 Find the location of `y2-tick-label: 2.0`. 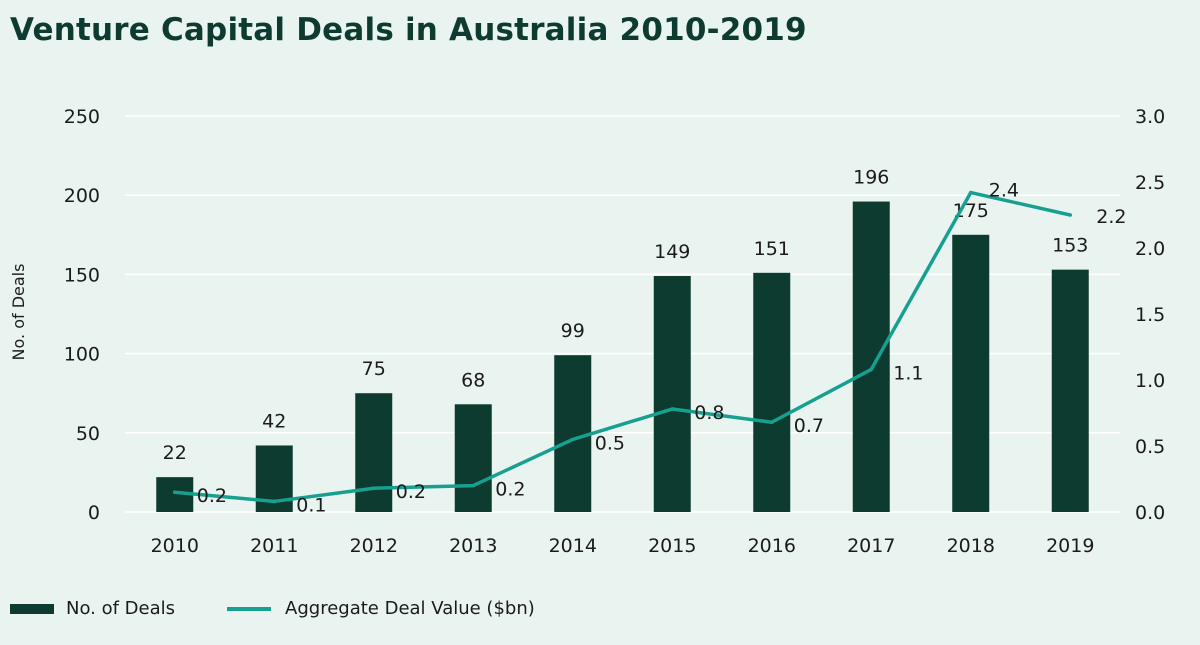

y2-tick-label: 2.0 is located at coordinates (1150, 249).